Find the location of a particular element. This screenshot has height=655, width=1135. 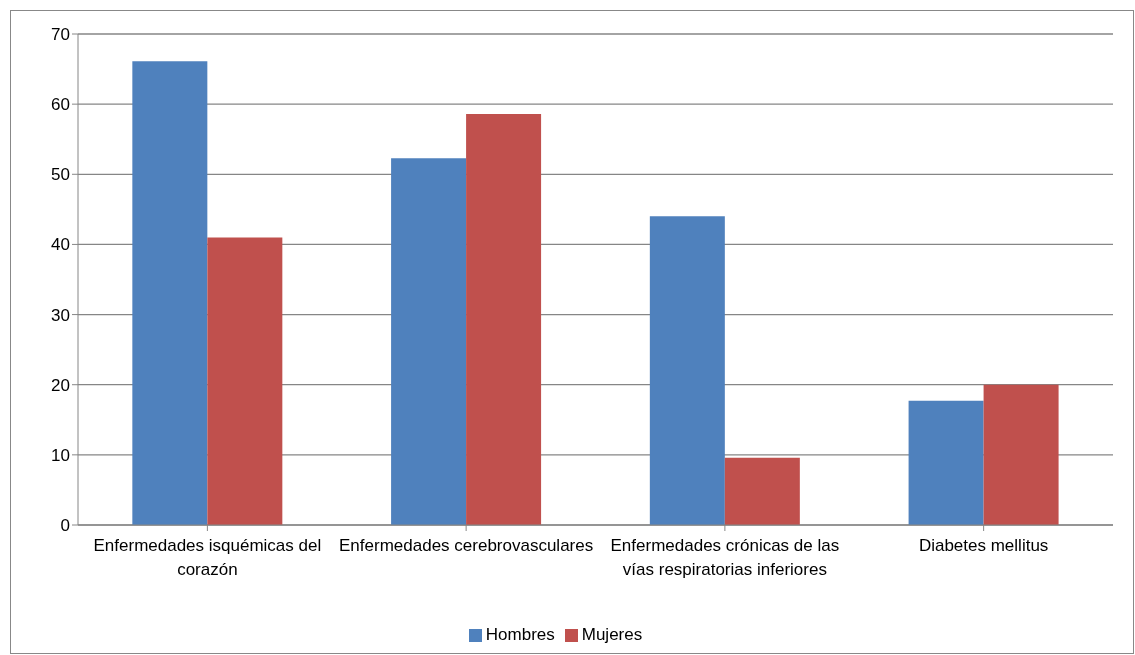

y-tick-label: 10 is located at coordinates (60, 455).